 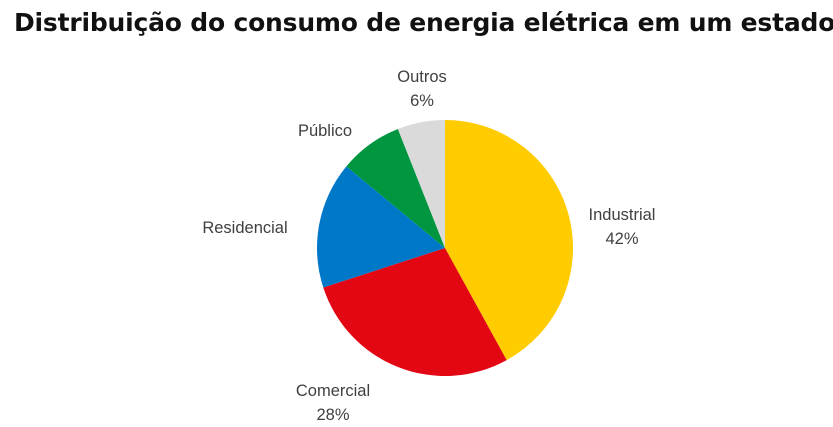 I want to click on pie-slice-residencial, so click(x=381, y=227).